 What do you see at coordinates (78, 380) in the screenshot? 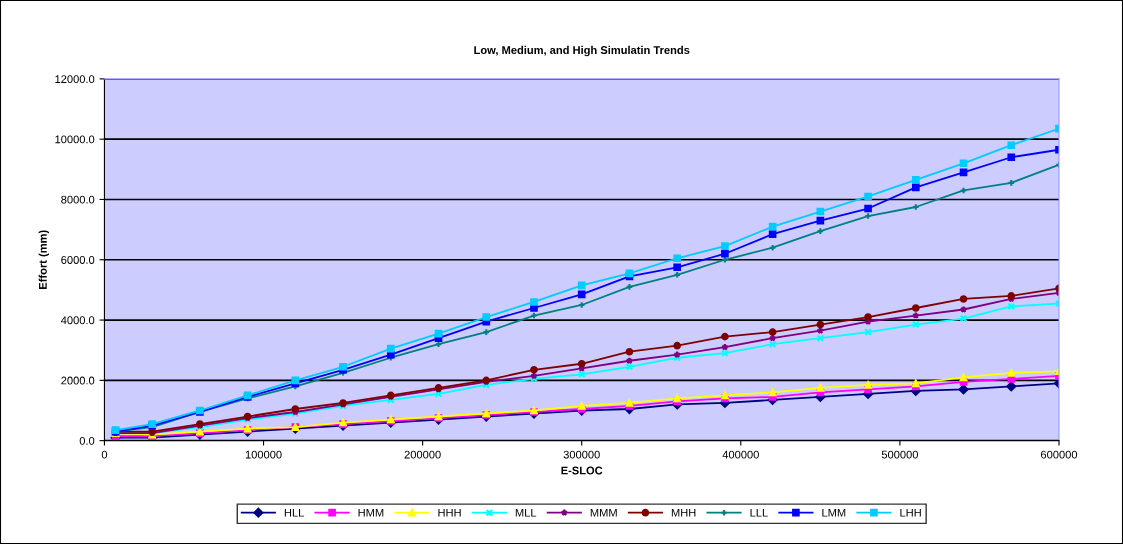
I see `y-tick-label: 2000.0` at bounding box center [78, 380].